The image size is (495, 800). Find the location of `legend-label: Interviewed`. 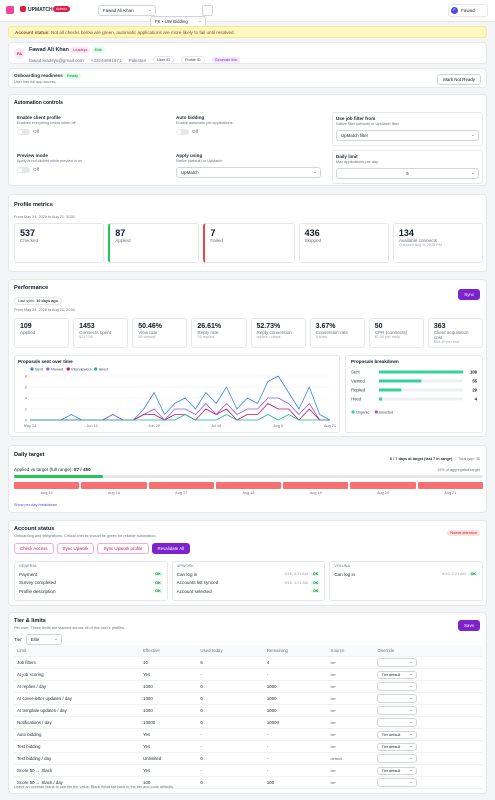

legend-label: Interviewed is located at coordinates (80, 369).